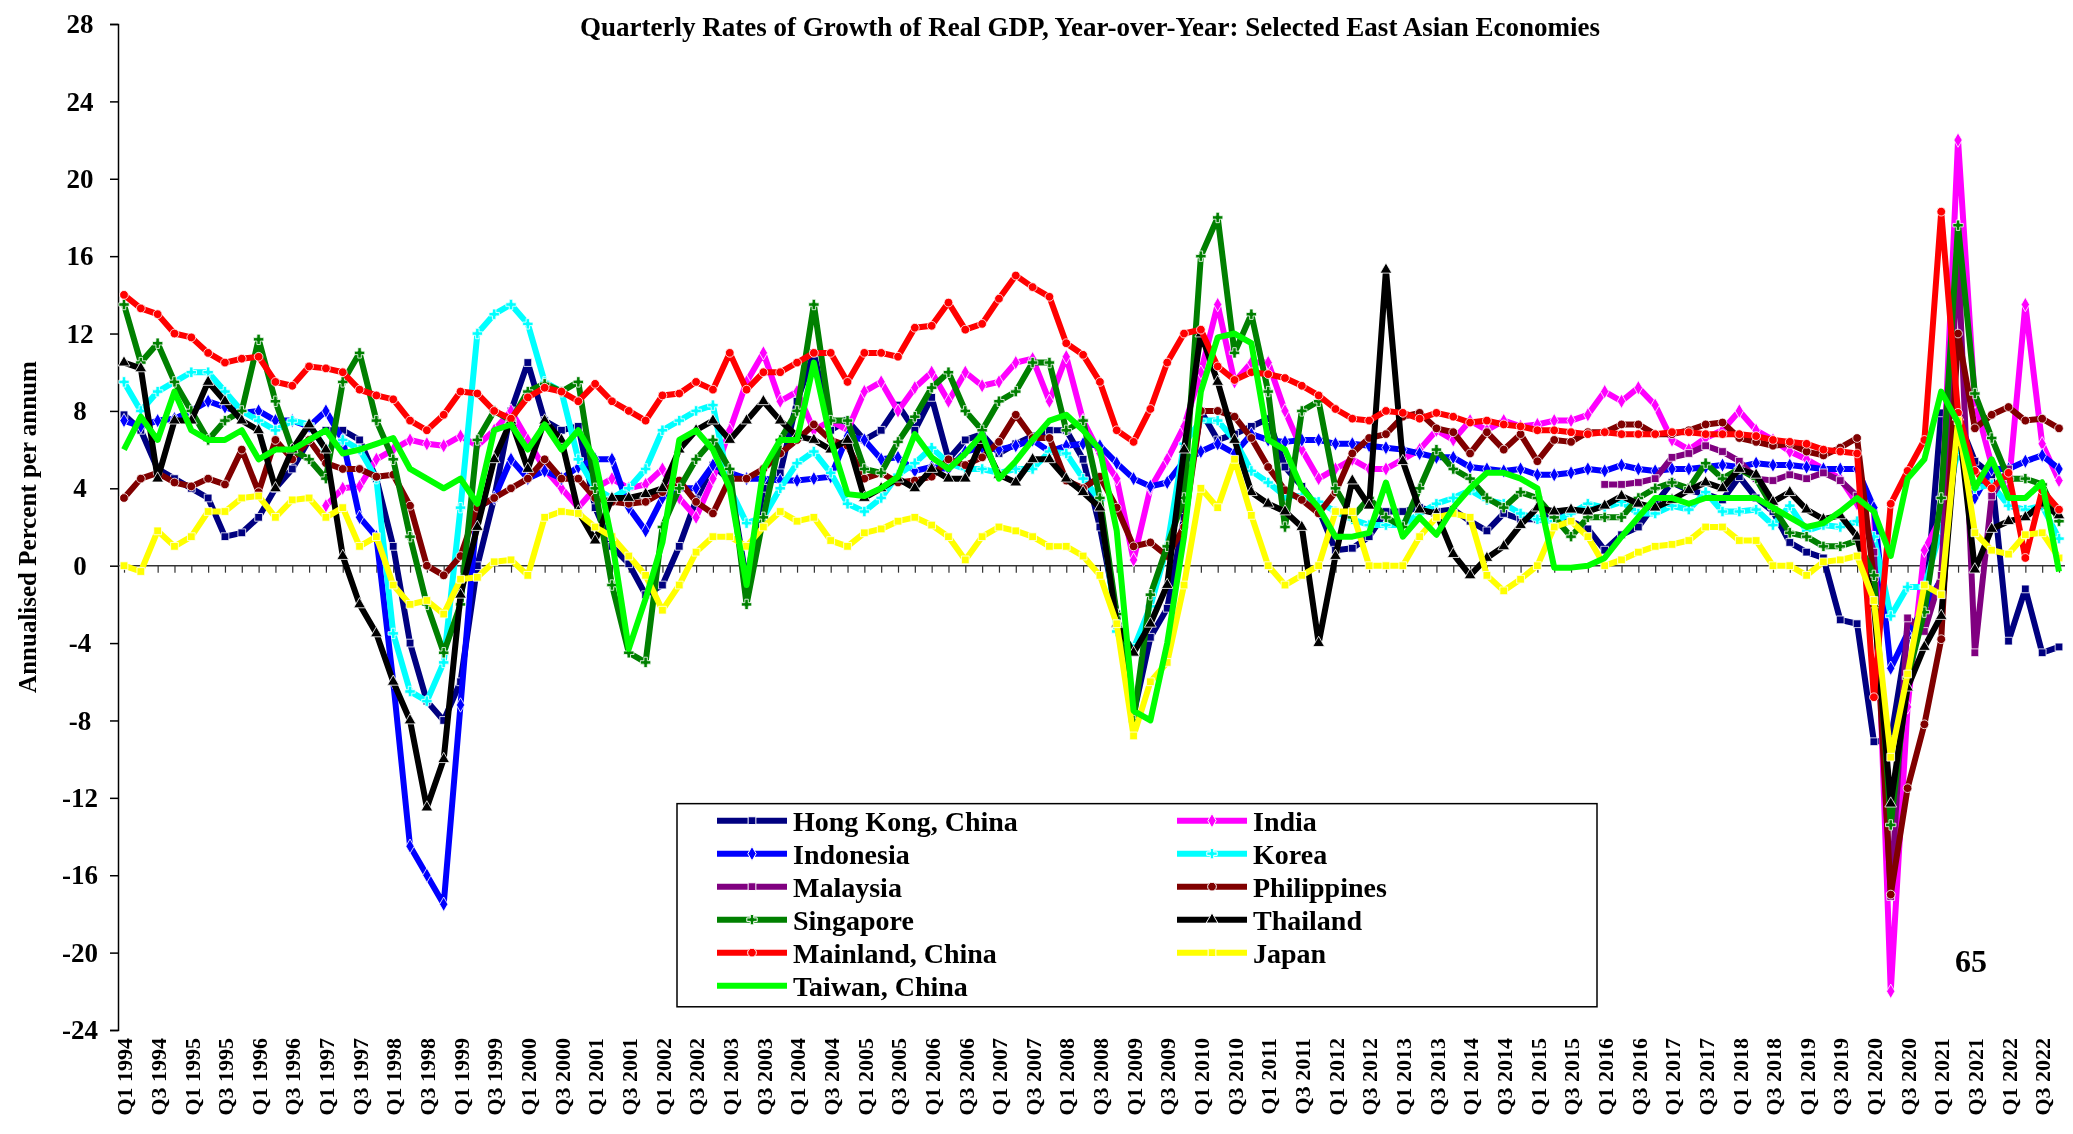 The height and width of the screenshot is (1134, 2073). Describe the element at coordinates (80, 178) in the screenshot. I see `y-tick-label: 20` at that location.